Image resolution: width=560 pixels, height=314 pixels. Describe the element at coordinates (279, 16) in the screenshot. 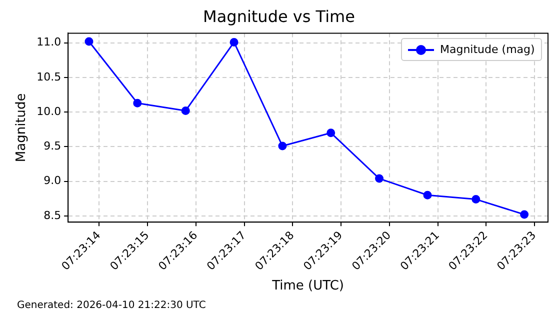

I see `chart-title: Magnitude vs Time` at that location.